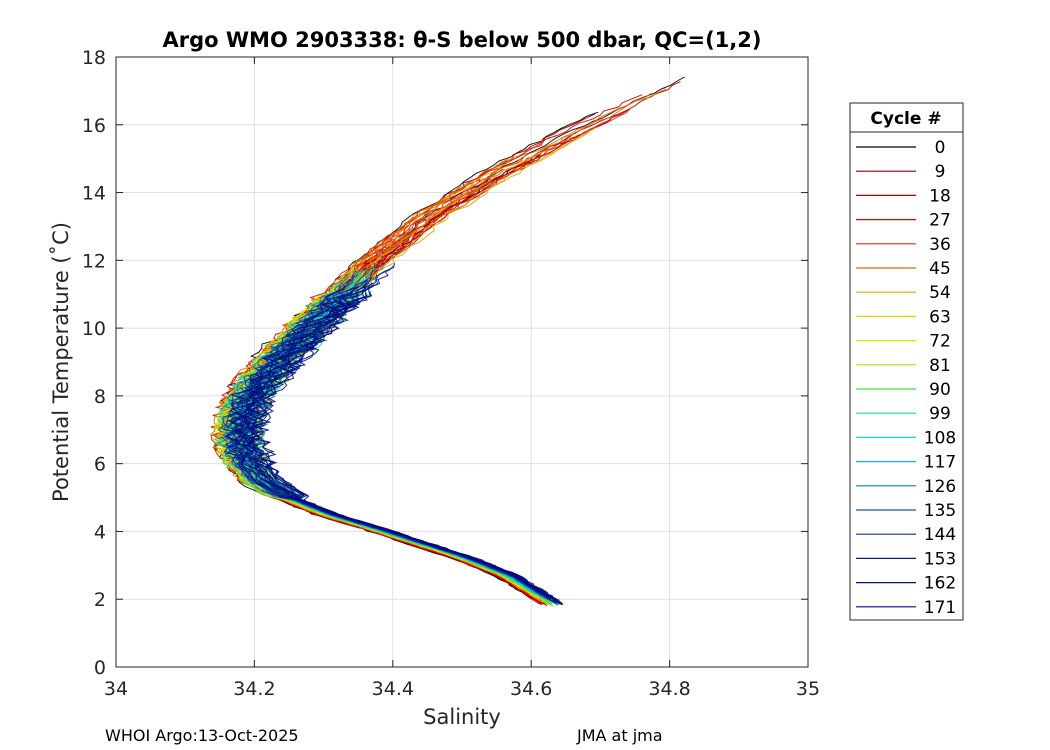 The height and width of the screenshot is (750, 1050). What do you see at coordinates (393, 689) in the screenshot?
I see `x-tick-label: 34.4` at bounding box center [393, 689].